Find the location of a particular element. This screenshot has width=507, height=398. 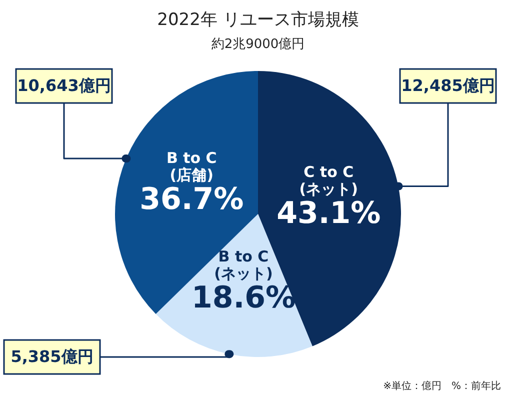

text: 18.6% is located at coordinates (243, 298).